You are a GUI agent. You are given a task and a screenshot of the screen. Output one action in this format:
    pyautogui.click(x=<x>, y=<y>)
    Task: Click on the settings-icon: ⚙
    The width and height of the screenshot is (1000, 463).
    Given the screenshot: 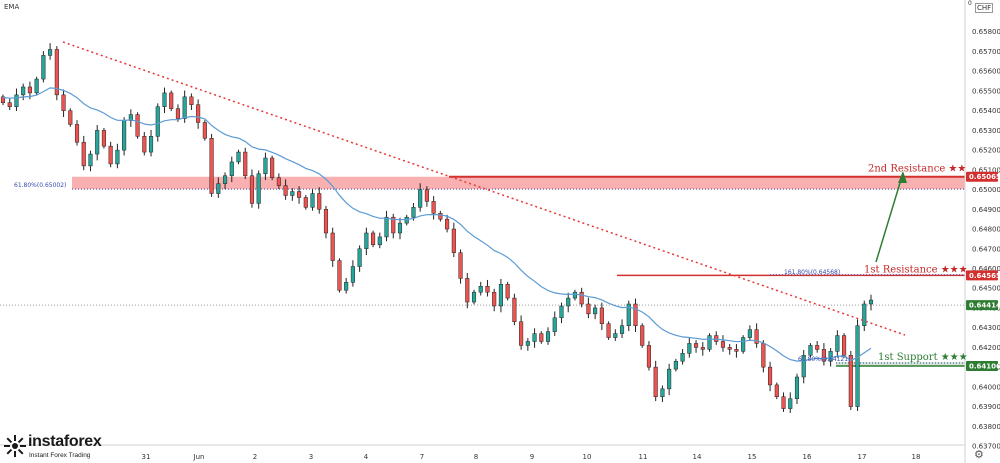 What is the action you would take?
    pyautogui.click(x=979, y=454)
    